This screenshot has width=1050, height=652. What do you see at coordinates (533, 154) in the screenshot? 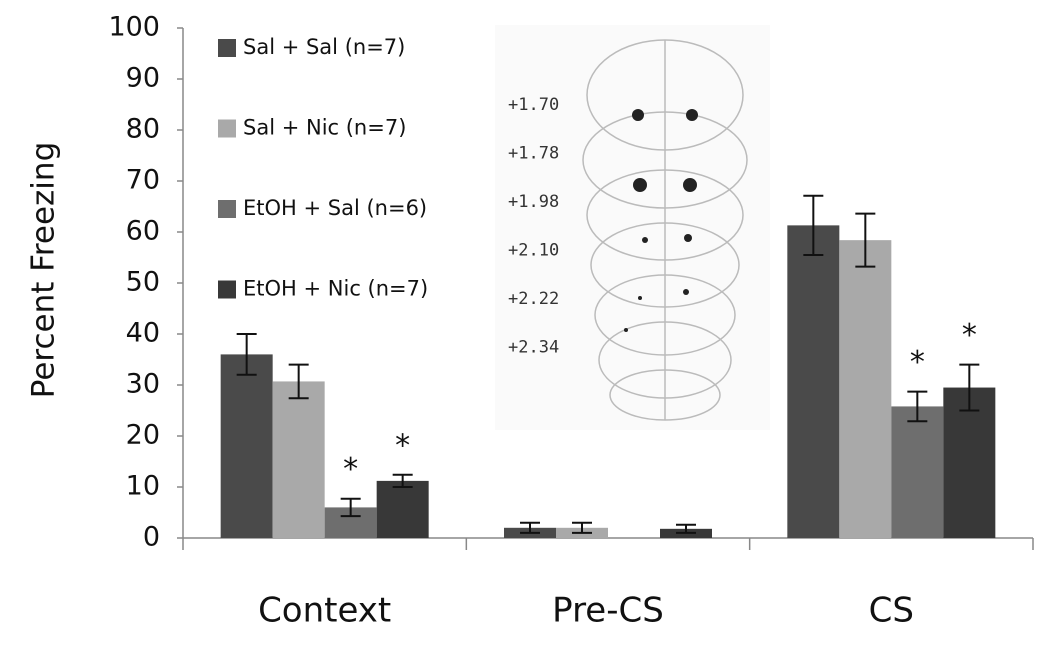
I see `inset-label: +1.78` at bounding box center [533, 154].